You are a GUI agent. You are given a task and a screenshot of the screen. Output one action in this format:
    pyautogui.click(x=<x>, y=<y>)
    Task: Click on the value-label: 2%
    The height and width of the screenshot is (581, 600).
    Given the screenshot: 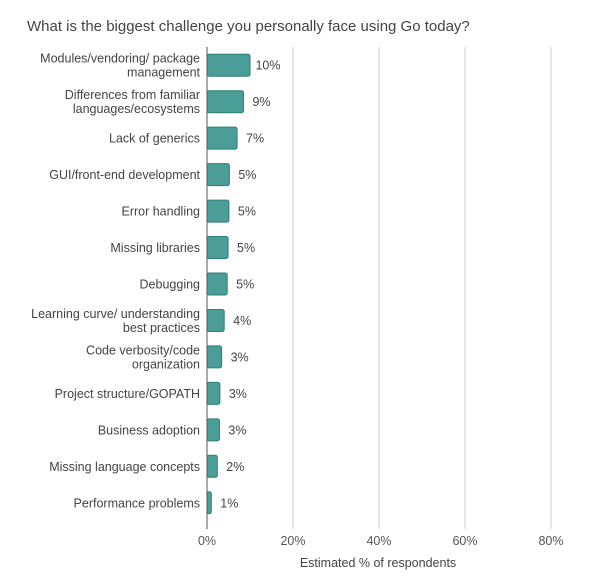 What is the action you would take?
    pyautogui.click(x=235, y=467)
    